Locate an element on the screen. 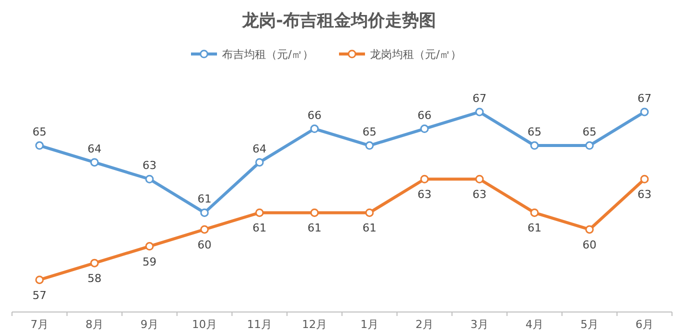 The image size is (678, 333). x-tick-label: 3月 is located at coordinates (479, 324).